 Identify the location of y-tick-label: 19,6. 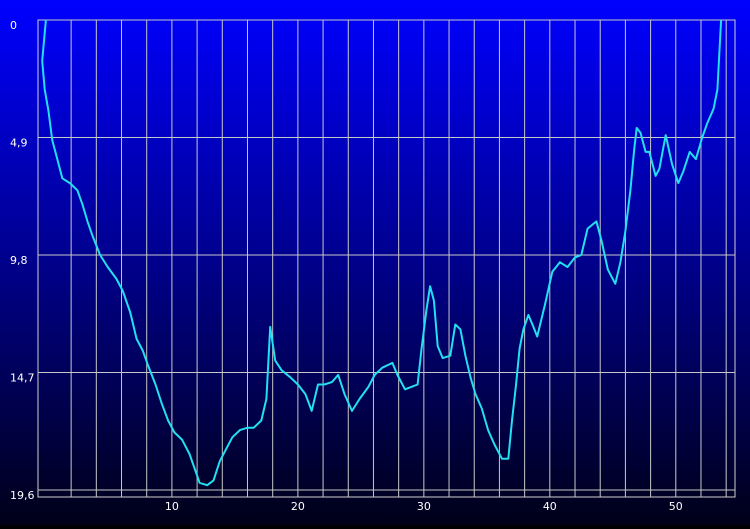
(22, 495).